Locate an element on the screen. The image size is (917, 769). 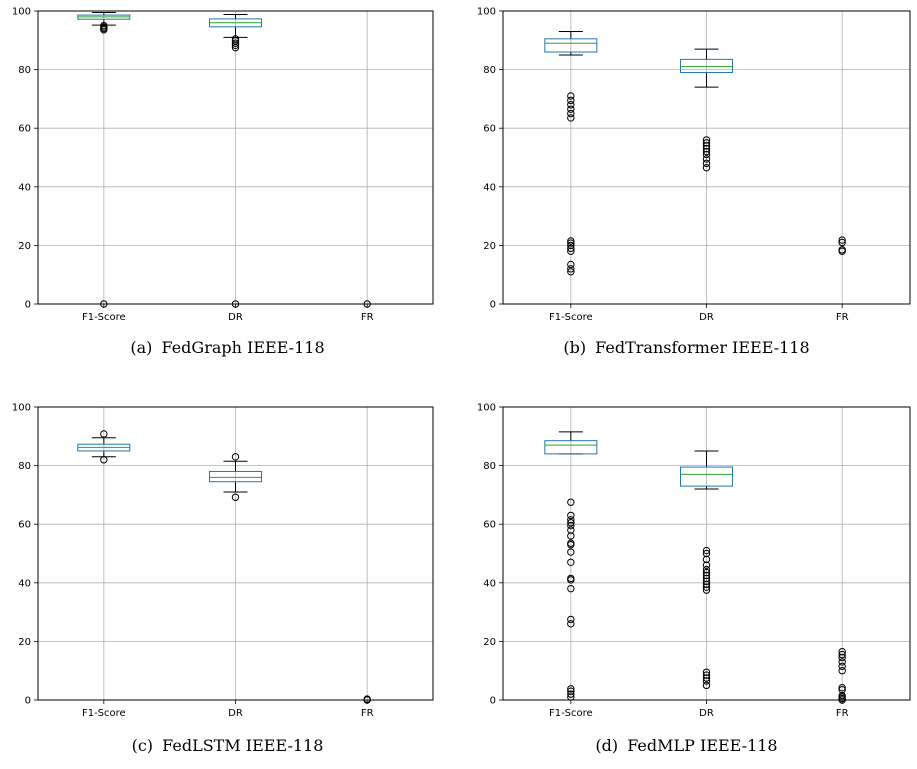
caption-b: (b) FedTransformer IEEE-118 is located at coordinates (688, 347).